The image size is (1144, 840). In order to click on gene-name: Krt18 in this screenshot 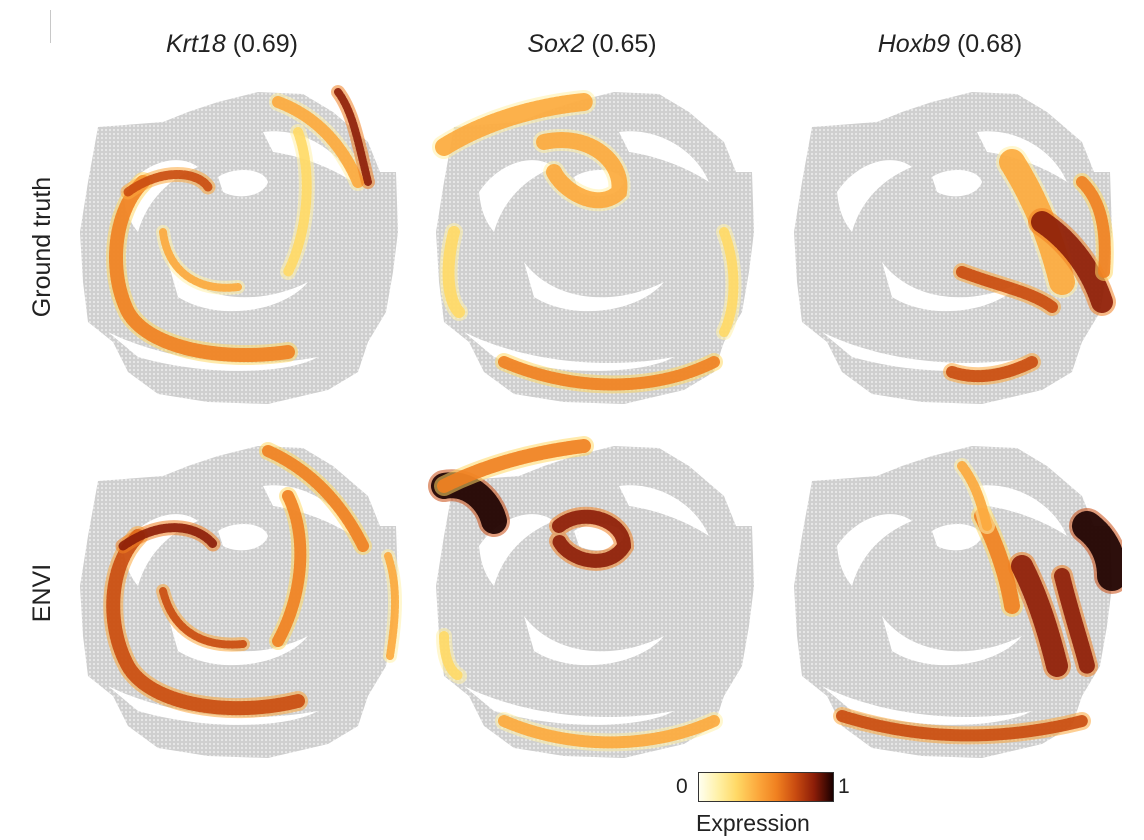, I will do `click(195, 44)`.